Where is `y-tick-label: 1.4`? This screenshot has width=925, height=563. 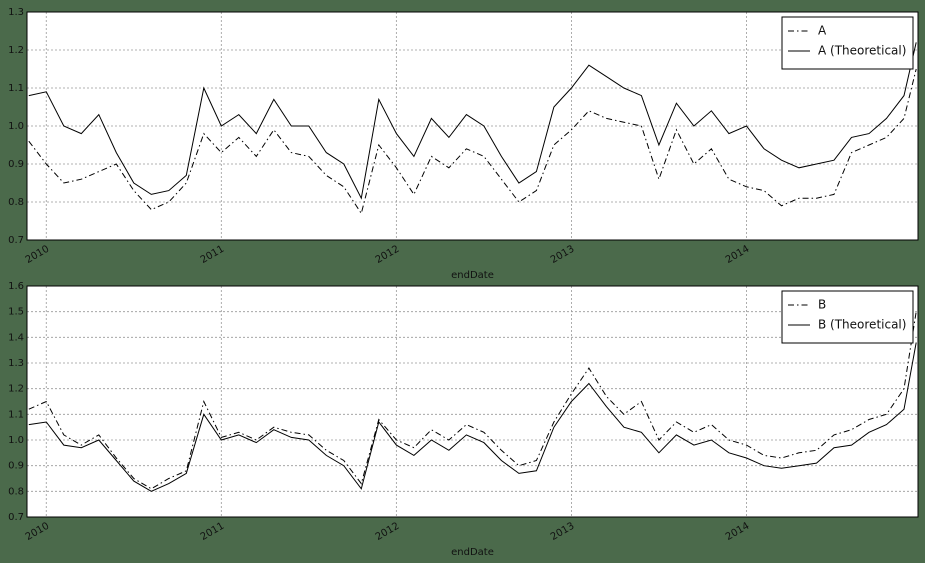
y-tick-label: 1.4 is located at coordinates (16, 337).